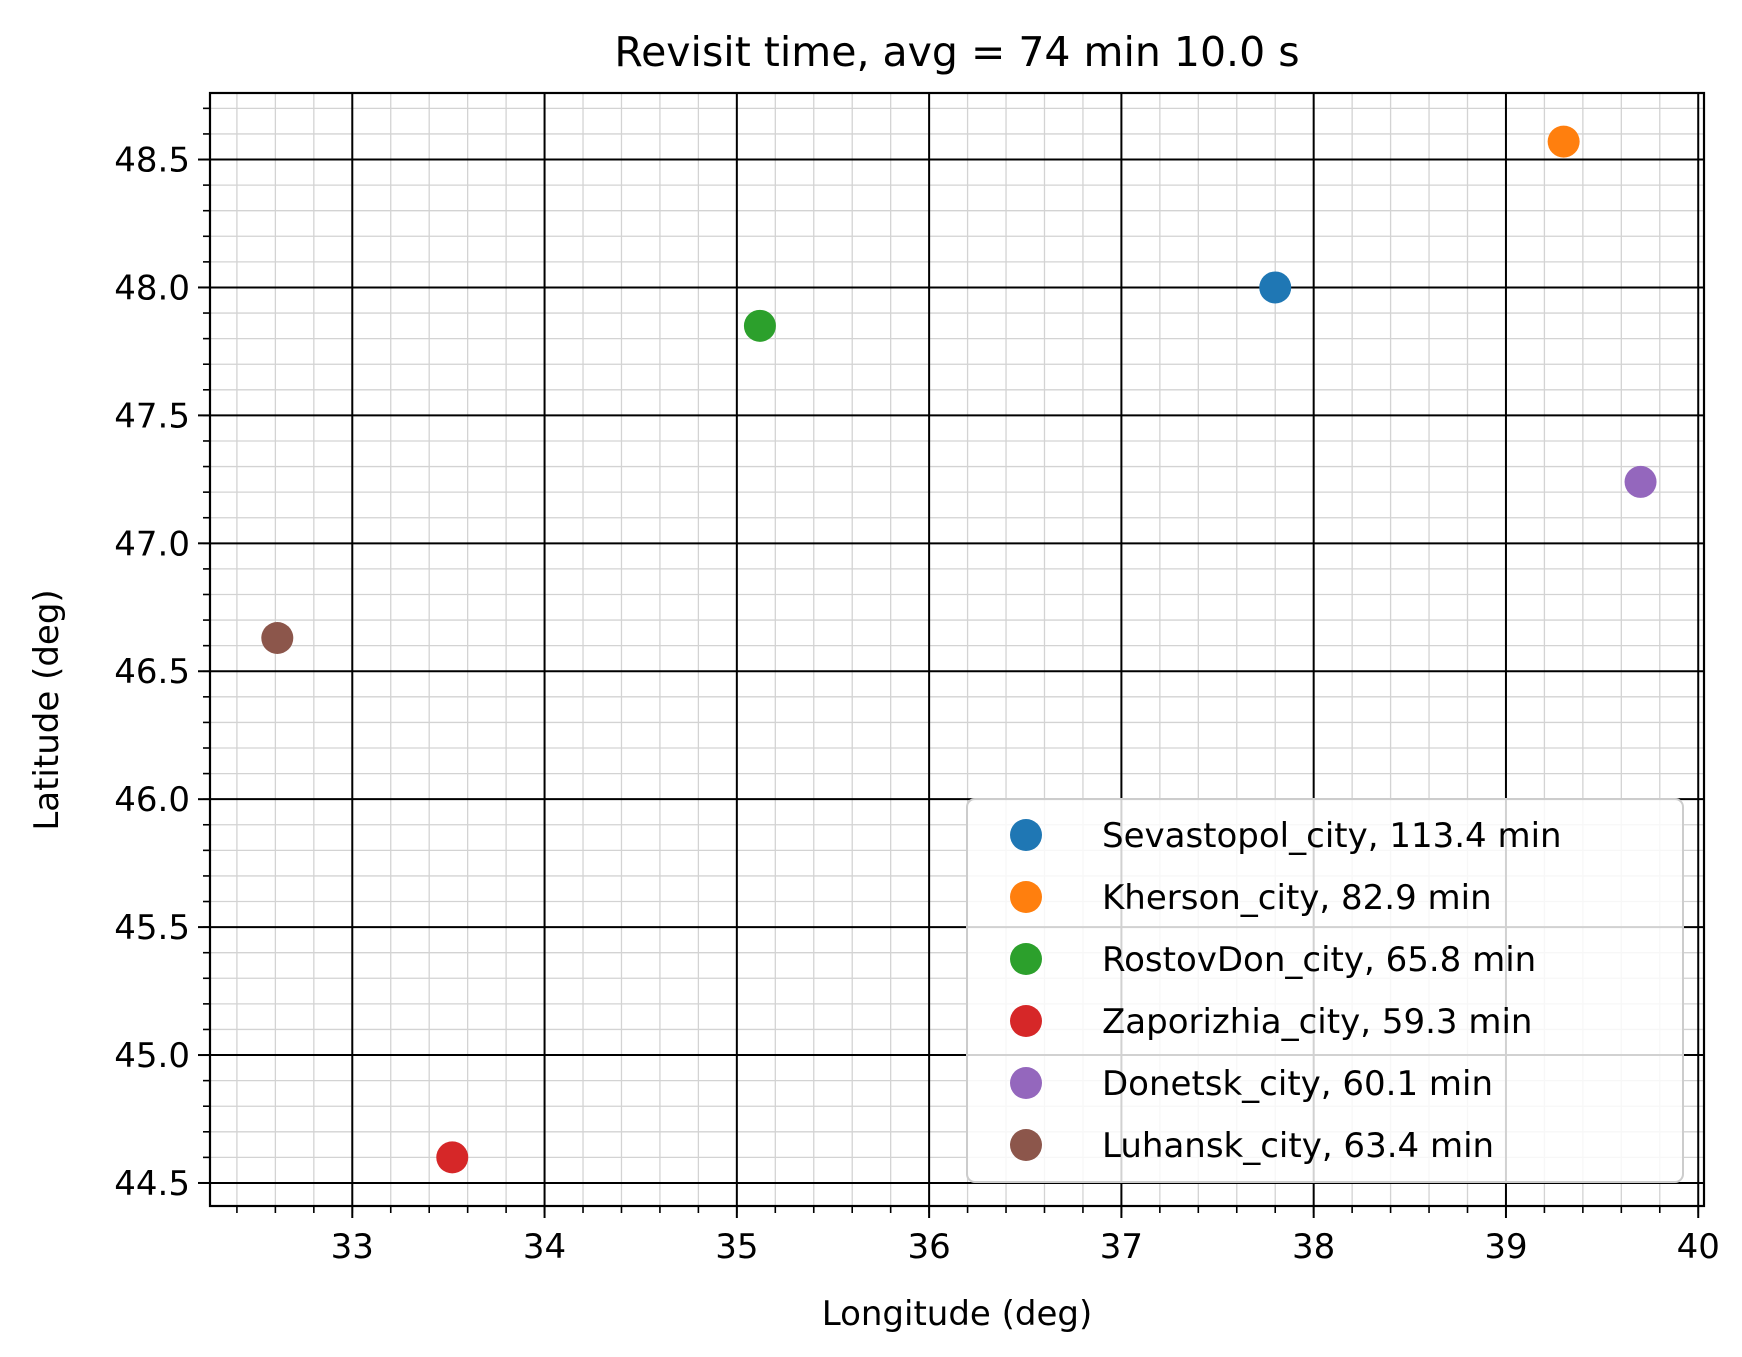  What do you see at coordinates (1025, 1247) in the screenshot?
I see `x-tick-labels: 33 34 35 36 37 38 39 40` at bounding box center [1025, 1247].